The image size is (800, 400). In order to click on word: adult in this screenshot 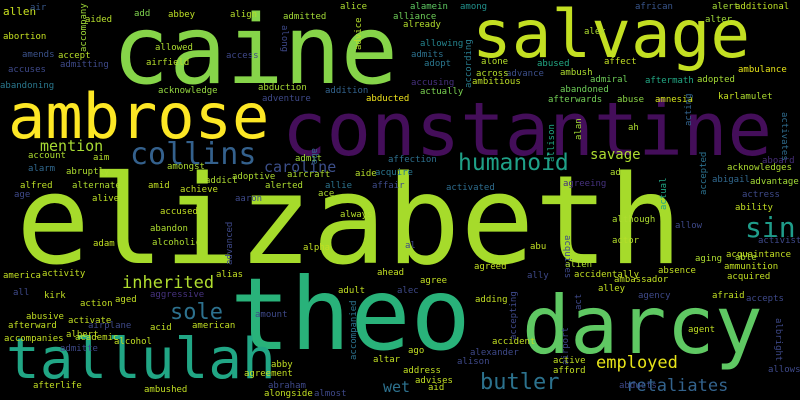, I will do `click(352, 291)`.